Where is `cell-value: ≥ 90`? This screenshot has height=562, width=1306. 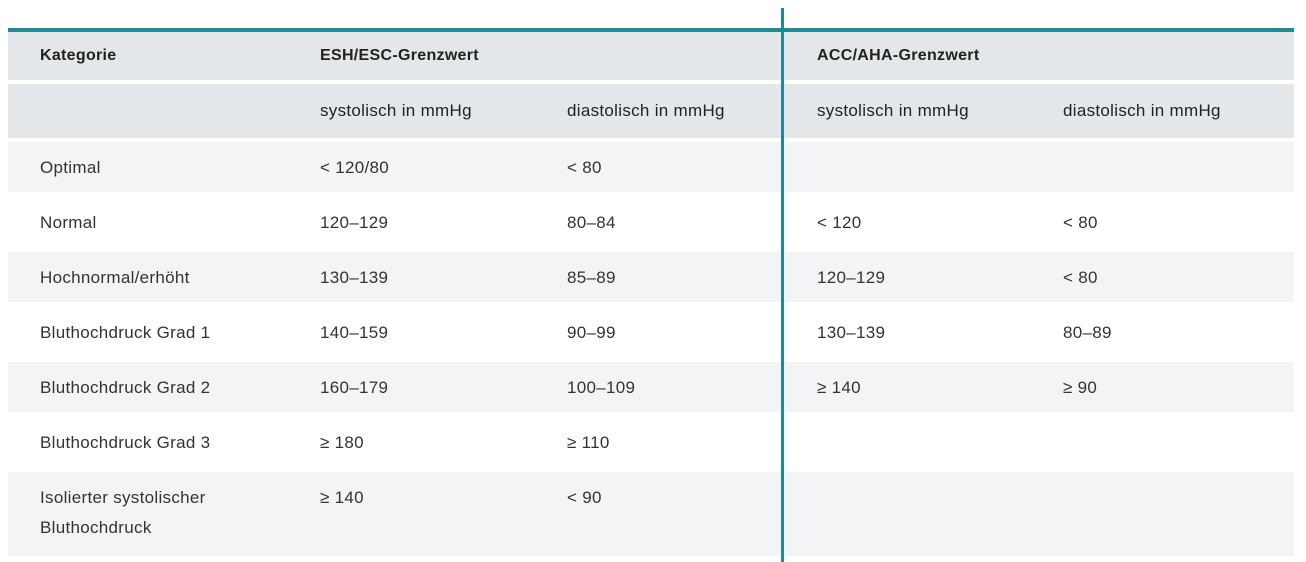 cell-value: ≥ 90 is located at coordinates (1080, 387).